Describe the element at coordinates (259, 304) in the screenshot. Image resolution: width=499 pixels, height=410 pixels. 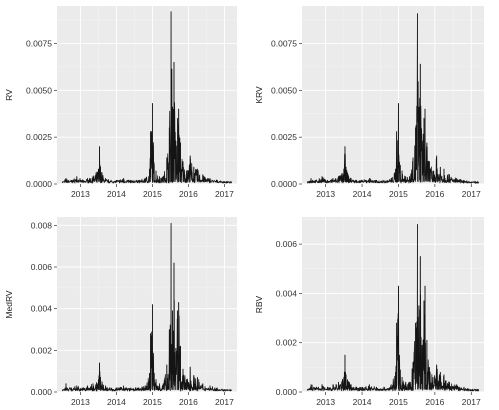
I see `y-axis-title: RBV` at that location.